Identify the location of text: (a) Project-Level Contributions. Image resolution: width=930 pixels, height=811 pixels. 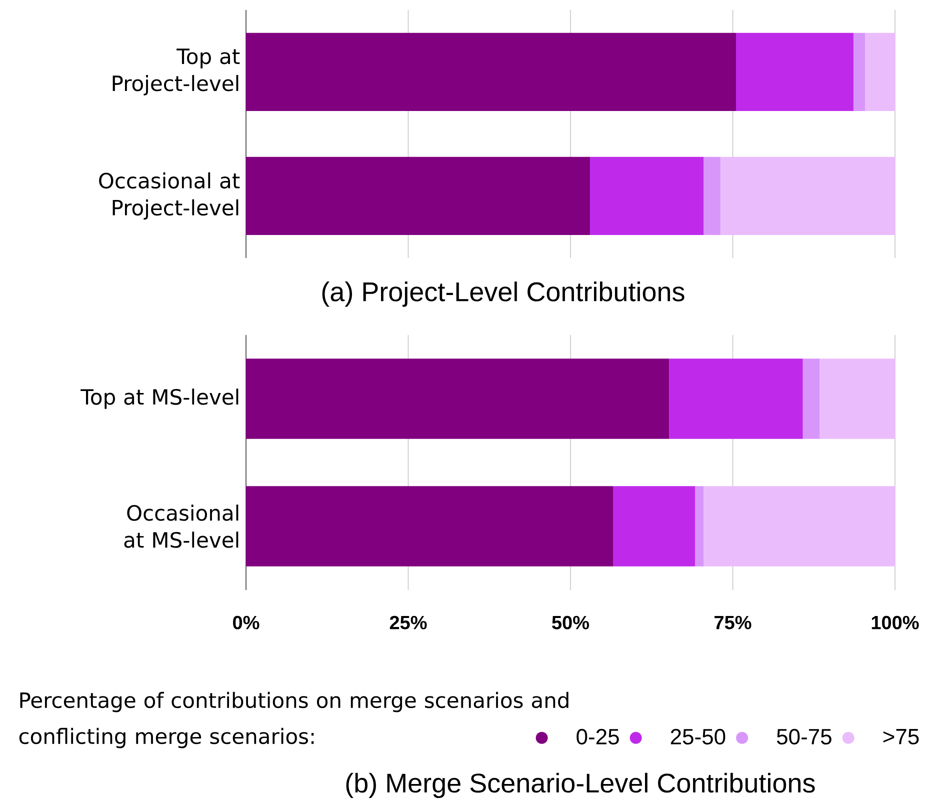
(503, 294).